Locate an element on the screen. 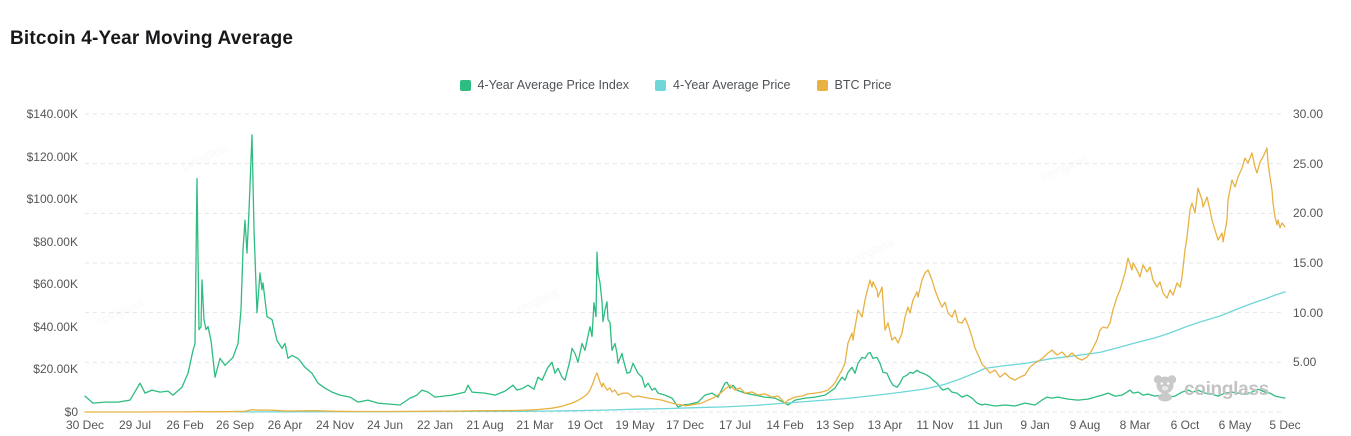 This screenshot has width=1351, height=436. y-axis-right-tick-label: 10.00 is located at coordinates (1308, 312).